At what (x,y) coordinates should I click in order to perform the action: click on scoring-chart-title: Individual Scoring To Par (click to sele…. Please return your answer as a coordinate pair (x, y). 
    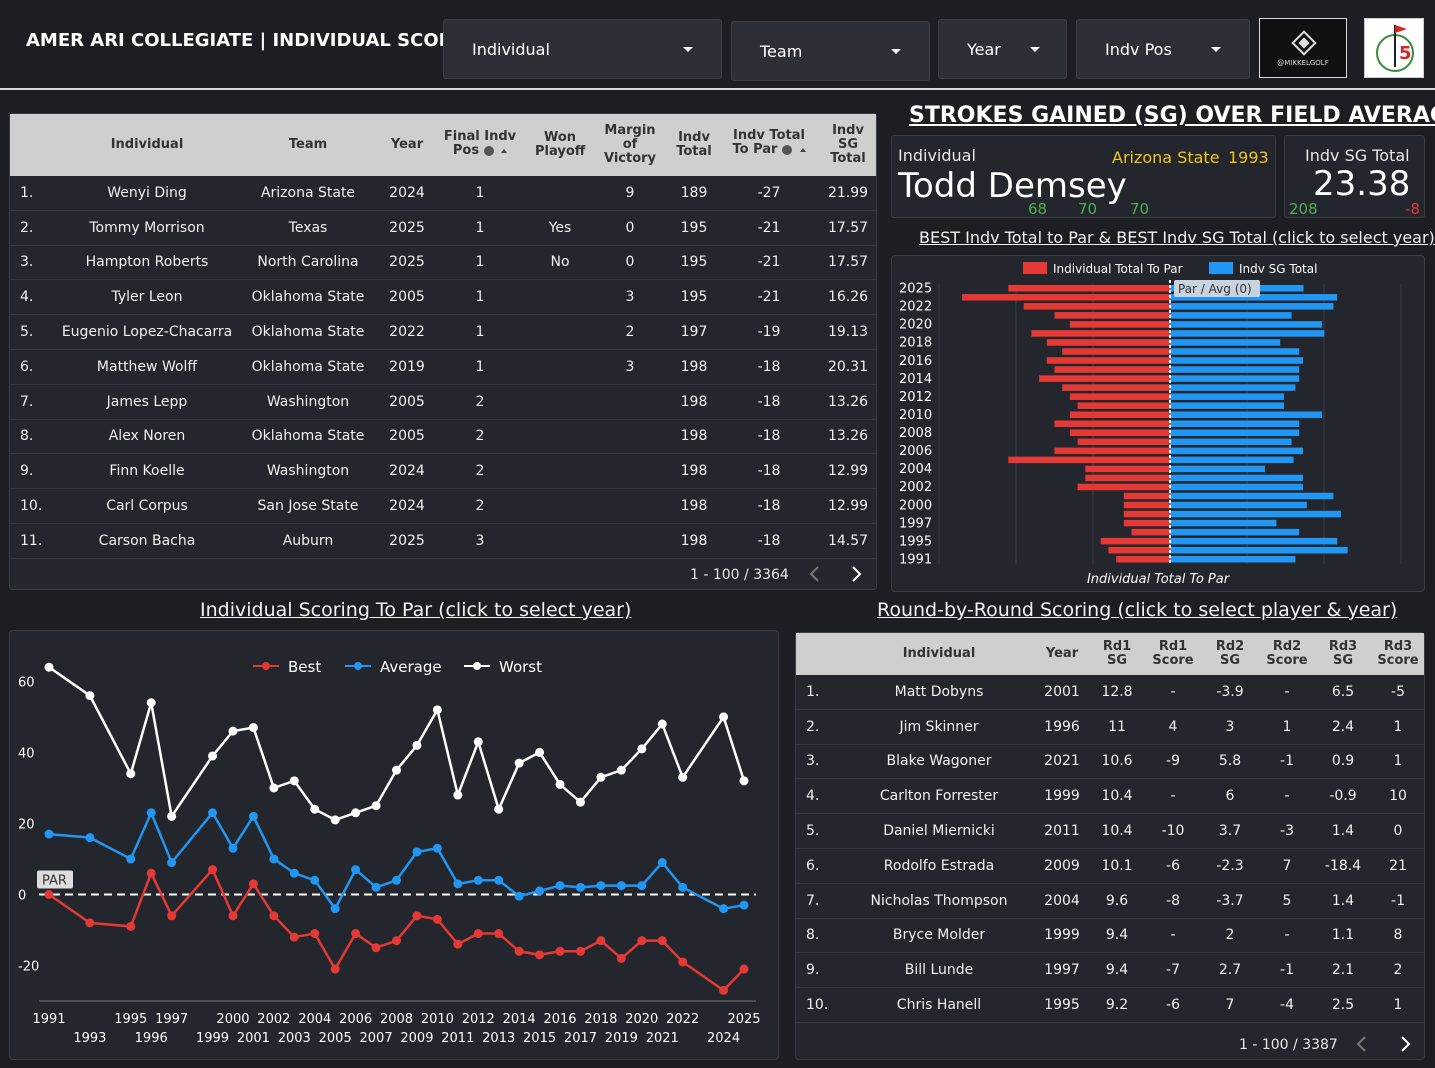
    Looking at the image, I should click on (416, 610).